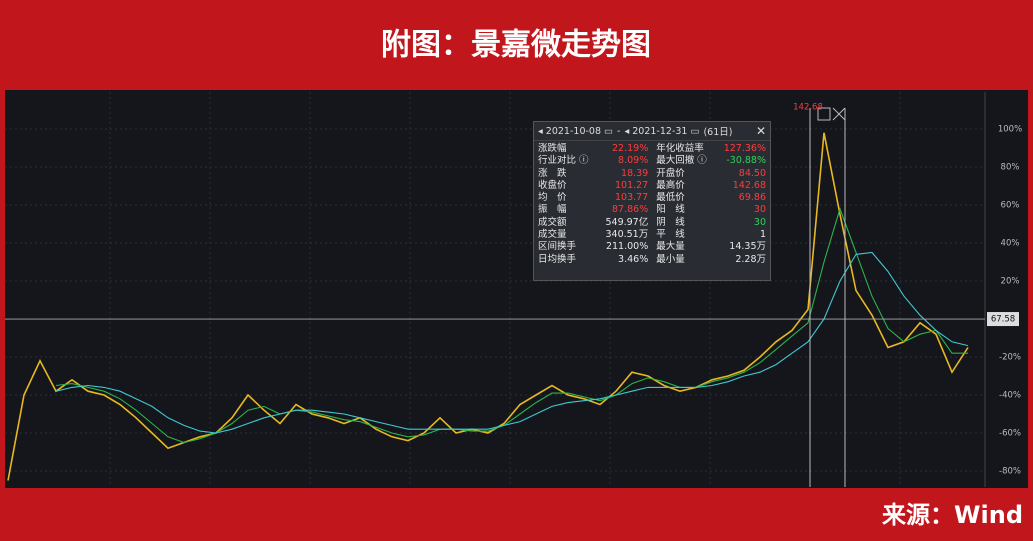 Image resolution: width=1033 pixels, height=541 pixels. What do you see at coordinates (762, 235) in the screenshot?
I see `stat-value: 1` at bounding box center [762, 235].